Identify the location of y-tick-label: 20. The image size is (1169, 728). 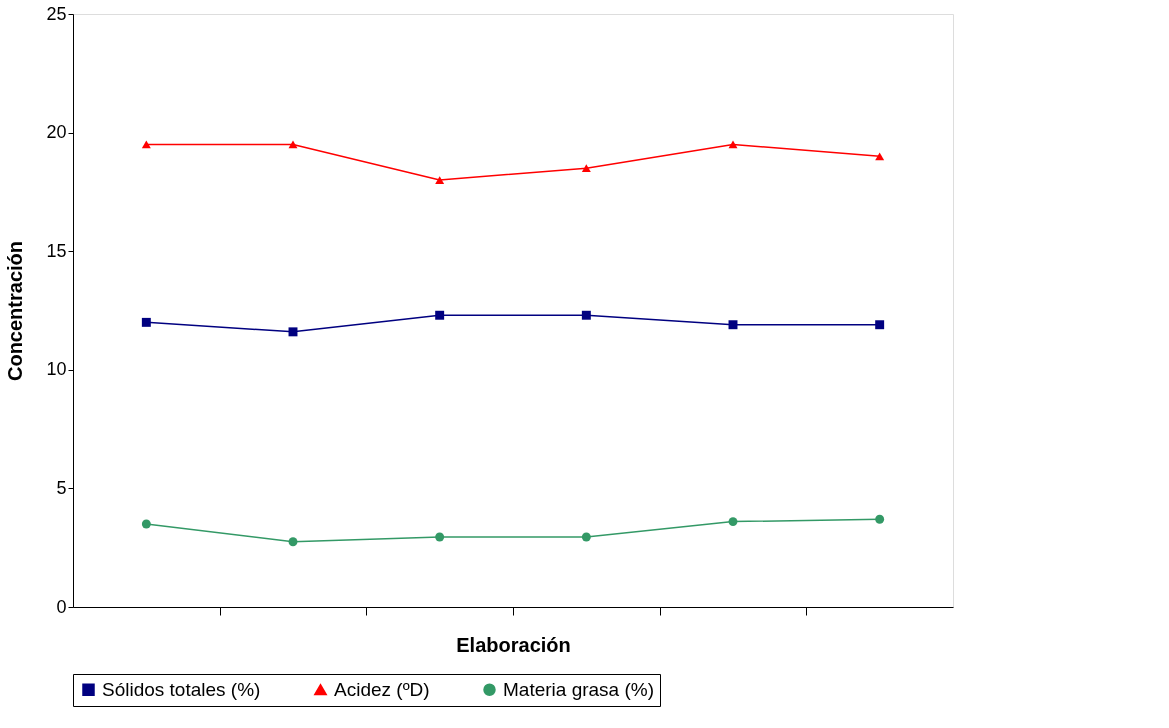
(56, 132).